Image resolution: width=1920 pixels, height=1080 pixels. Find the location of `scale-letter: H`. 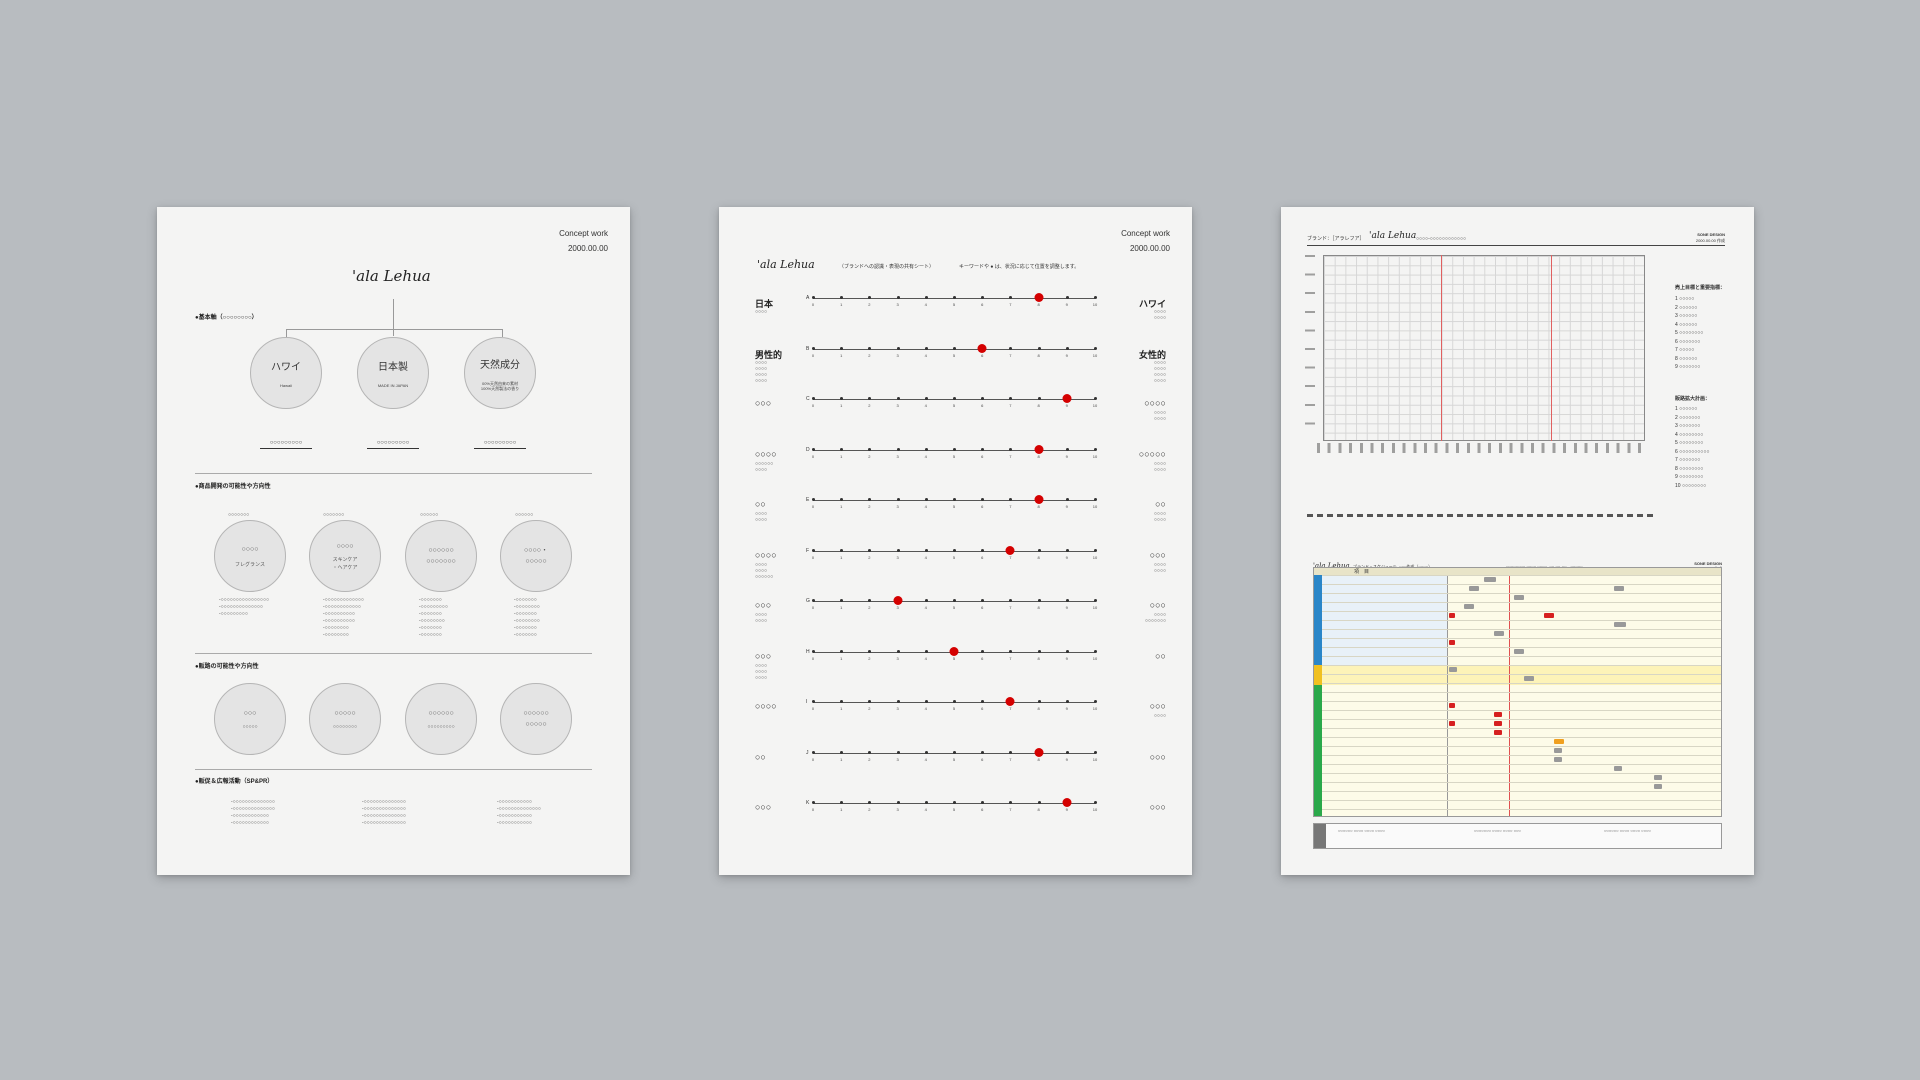

scale-letter: H is located at coordinates (808, 651).